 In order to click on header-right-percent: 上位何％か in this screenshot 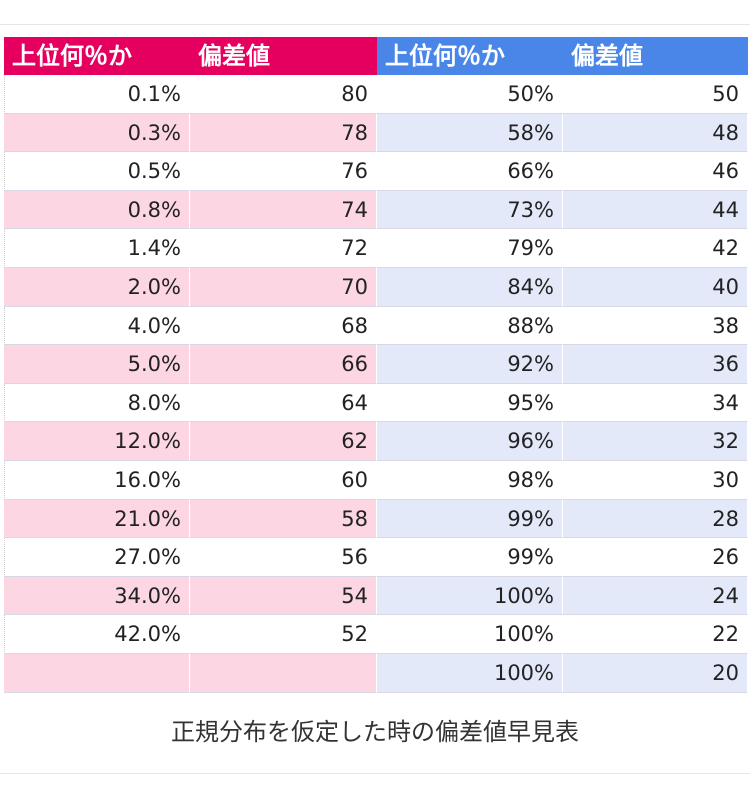, I will do `click(470, 56)`.